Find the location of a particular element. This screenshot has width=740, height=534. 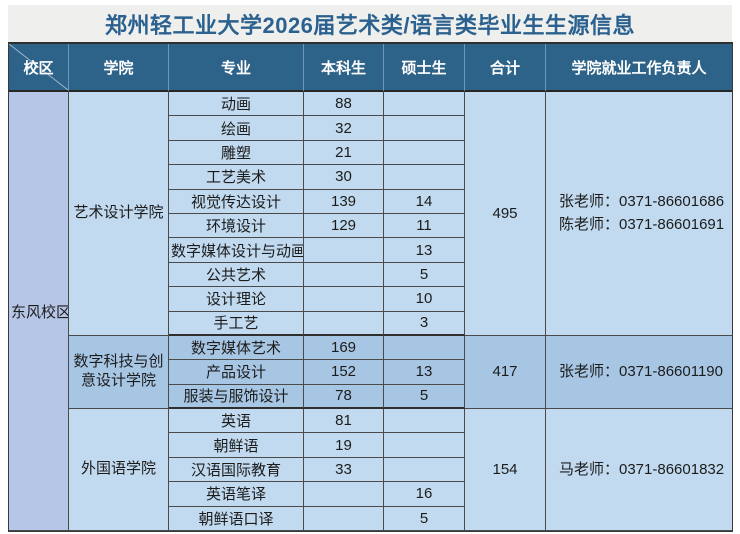

table-row: 绘画 32 is located at coordinates (370, 128).